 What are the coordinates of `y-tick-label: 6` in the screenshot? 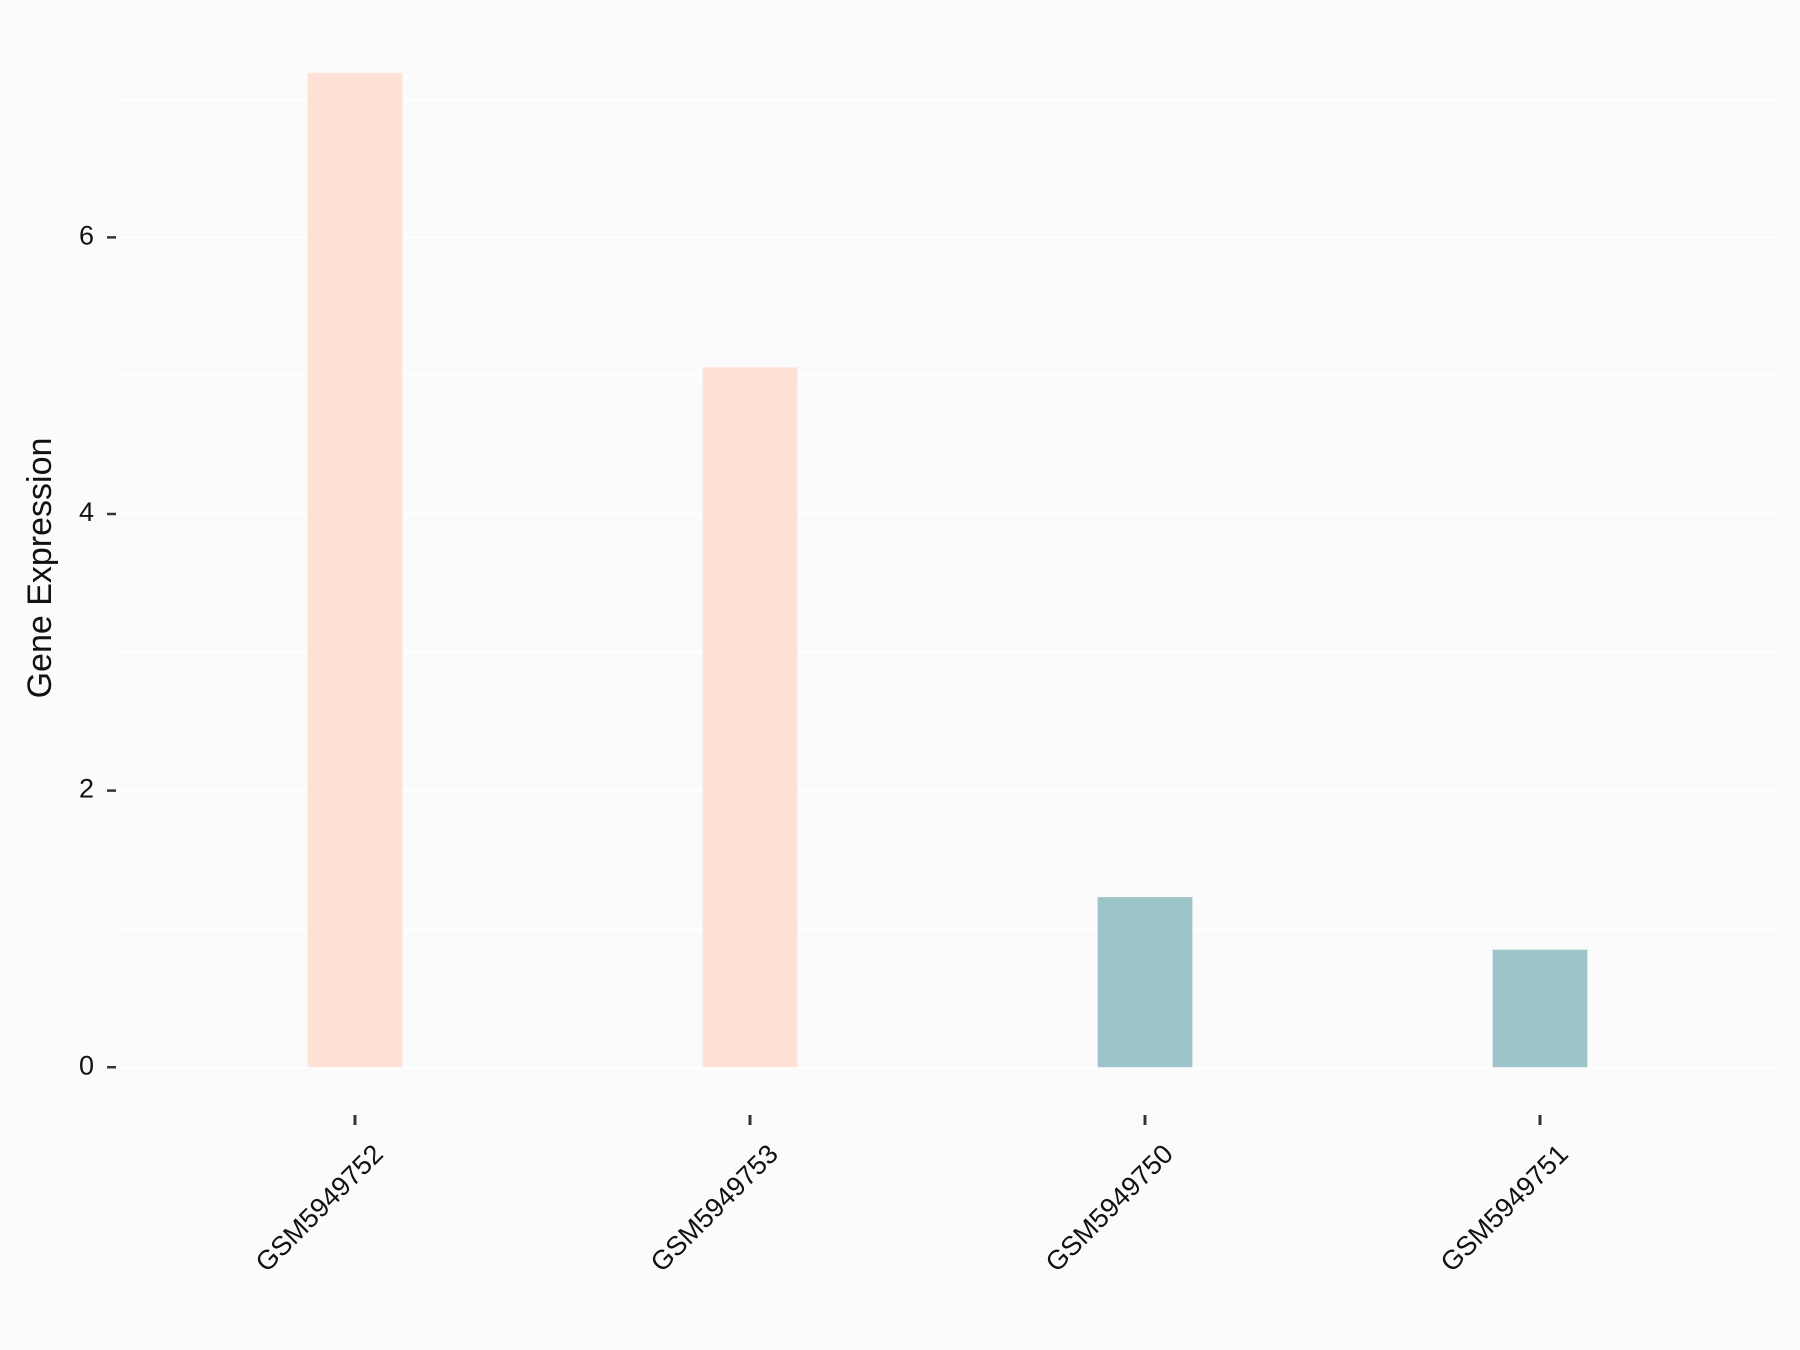 It's located at (86, 235).